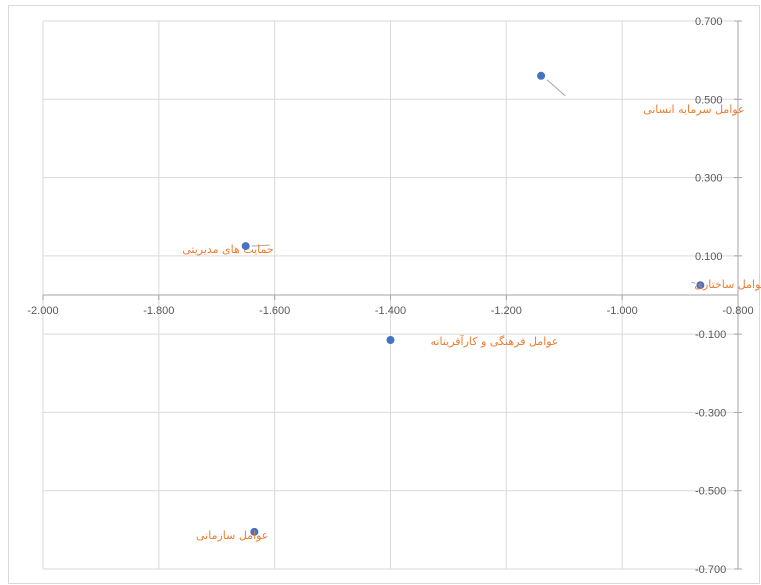 The width and height of the screenshot is (761, 585). I want to click on x-tick-label: -2.000, so click(42, 311).